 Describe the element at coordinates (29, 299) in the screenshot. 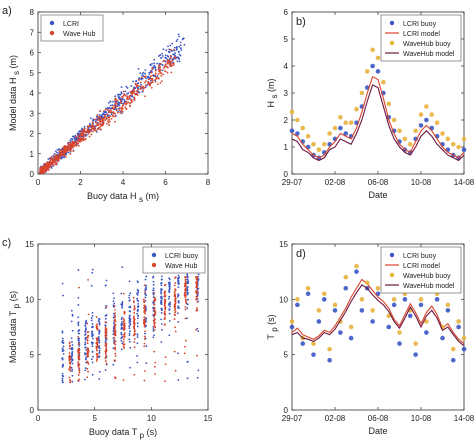

I see `panel-c-ytick-label: 10` at that location.